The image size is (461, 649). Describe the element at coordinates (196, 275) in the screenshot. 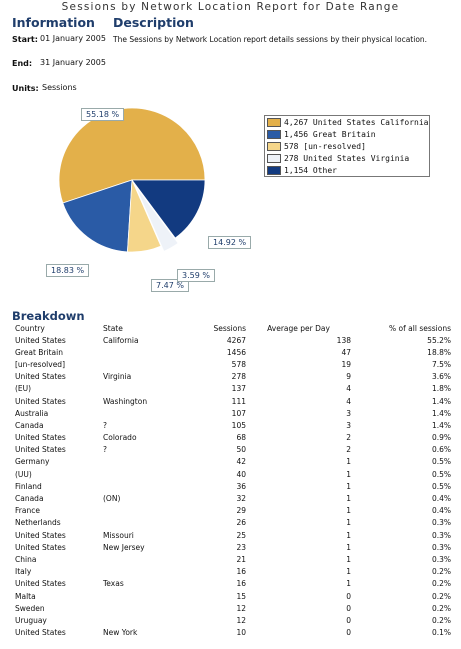

I see `slice-percent-label: 3.59 %` at that location.